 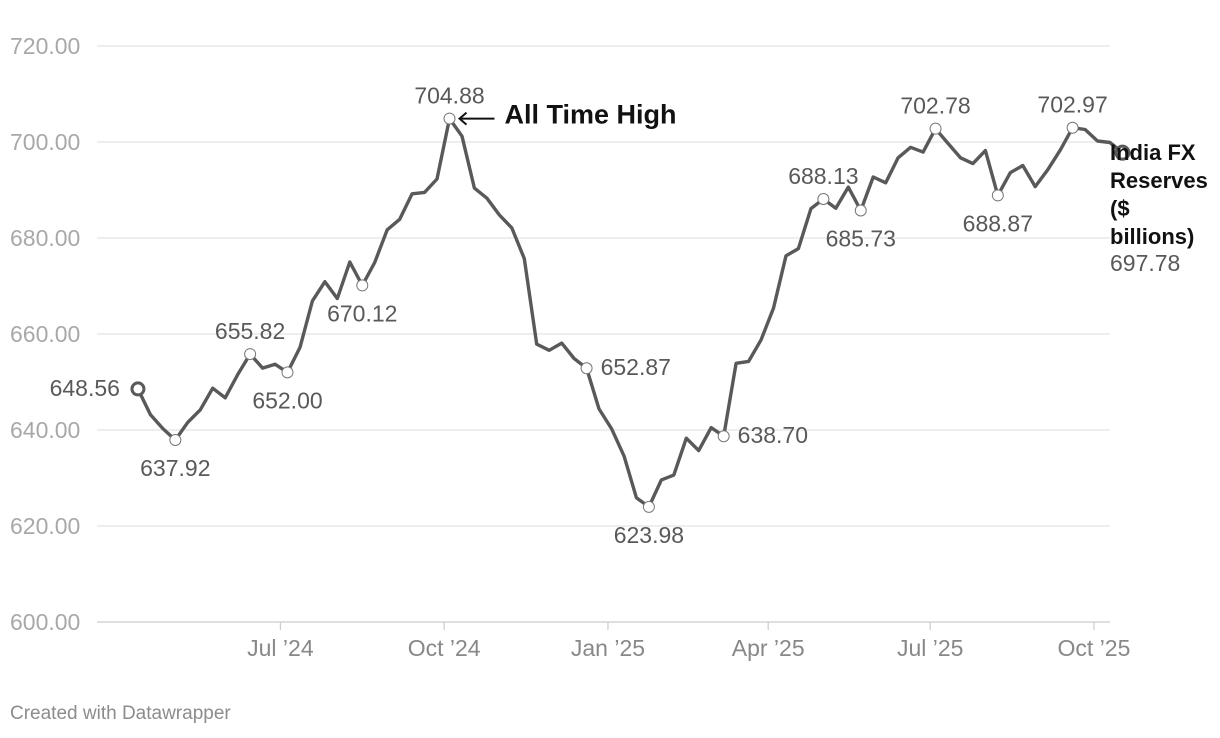 I want to click on x-tick-label: Jul ’24, so click(x=280, y=648).